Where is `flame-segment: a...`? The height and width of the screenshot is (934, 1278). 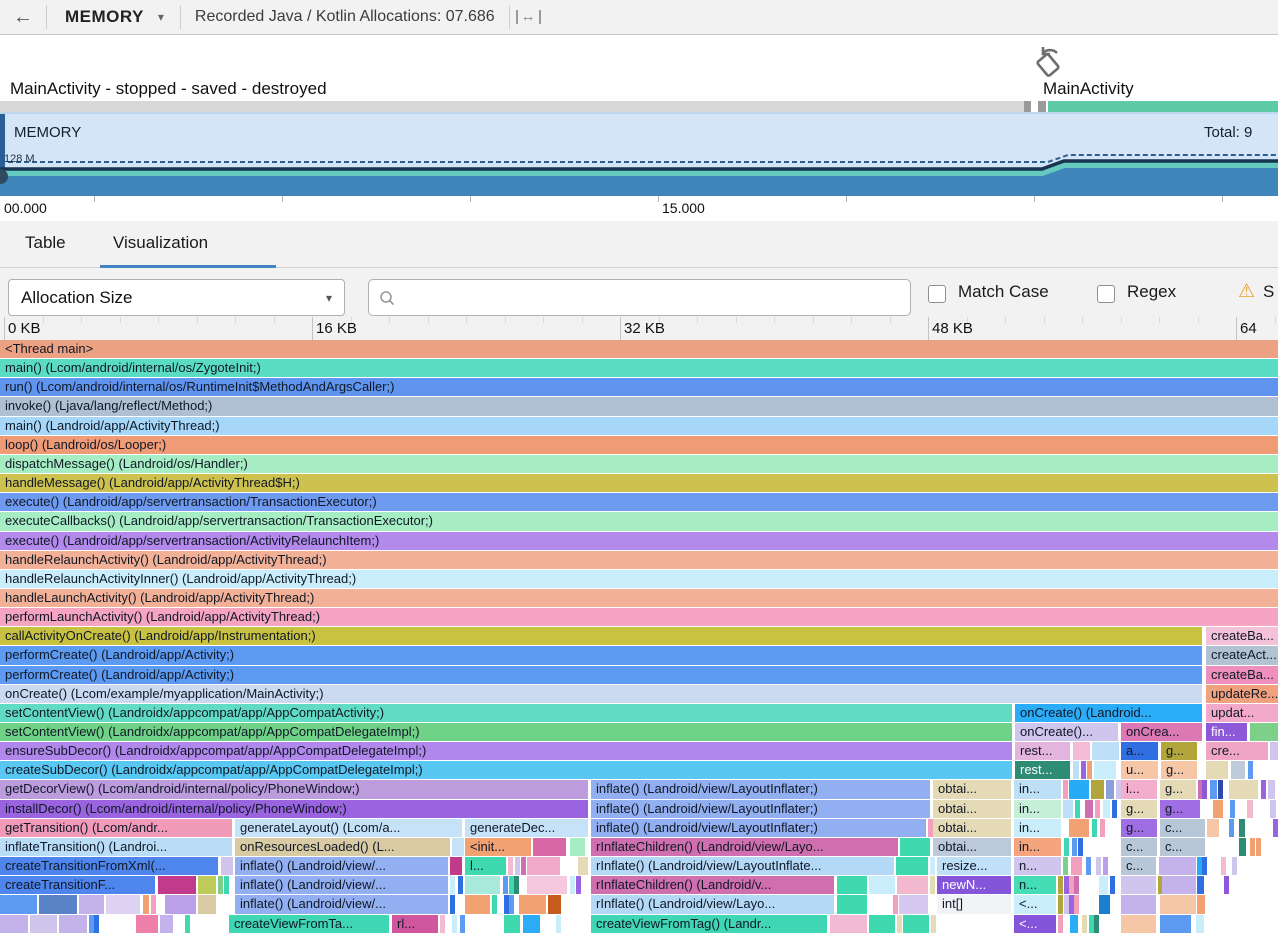 flame-segment: a... is located at coordinates (1139, 751).